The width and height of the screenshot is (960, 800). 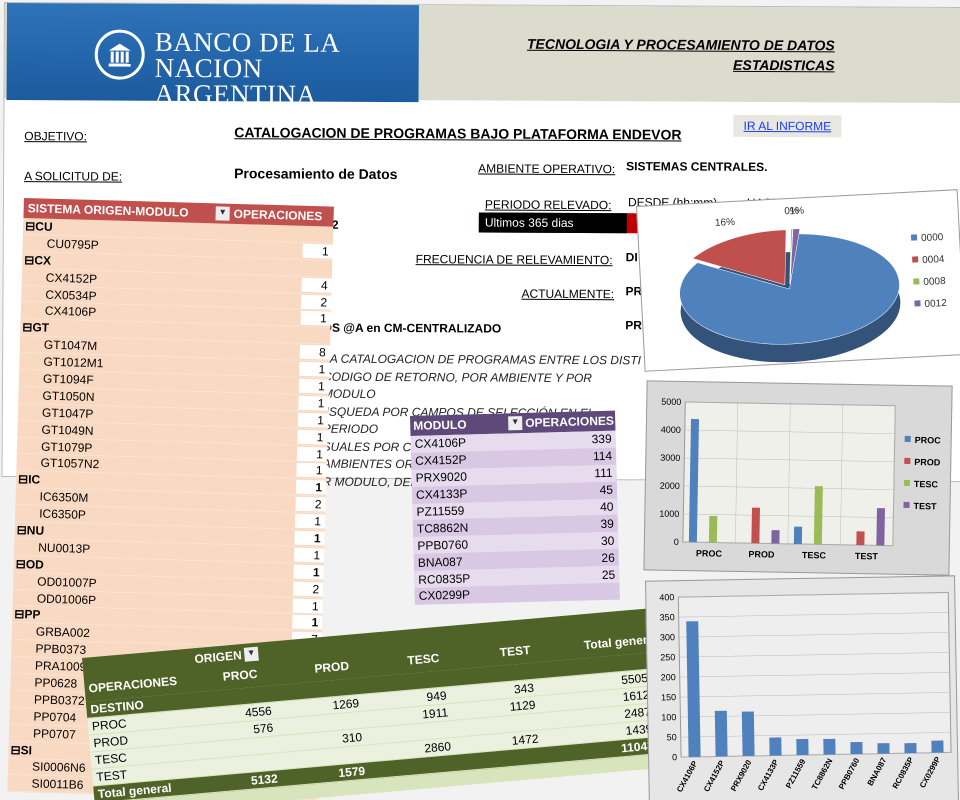 I want to click on bar1-bar-PROC-PROC, so click(x=694, y=480).